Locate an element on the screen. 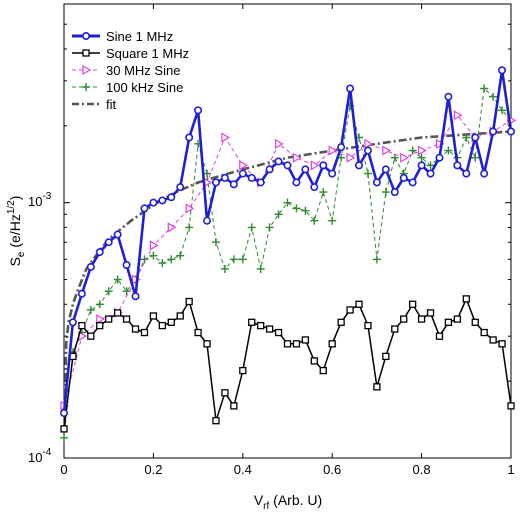 The image size is (520, 518). x-tick-label: 1 is located at coordinates (510, 469).